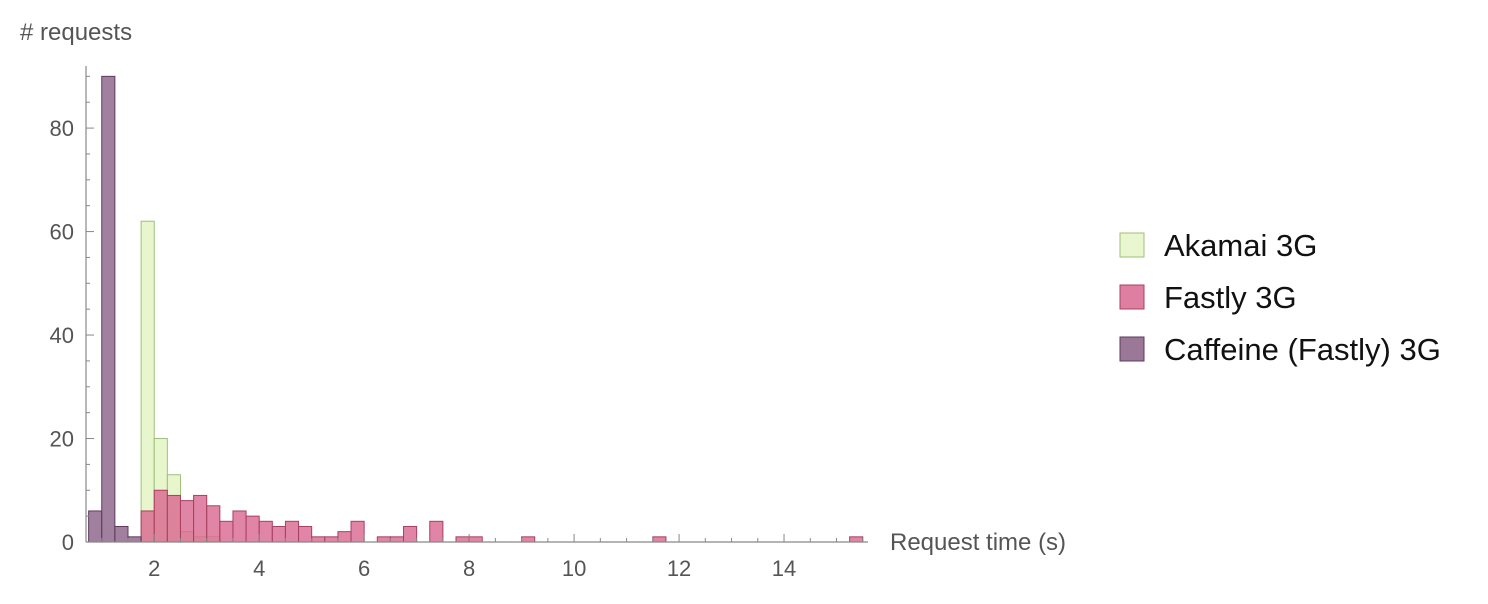 This screenshot has width=1488, height=604. What do you see at coordinates (62, 335) in the screenshot?
I see `y-tick-label: 40` at bounding box center [62, 335].